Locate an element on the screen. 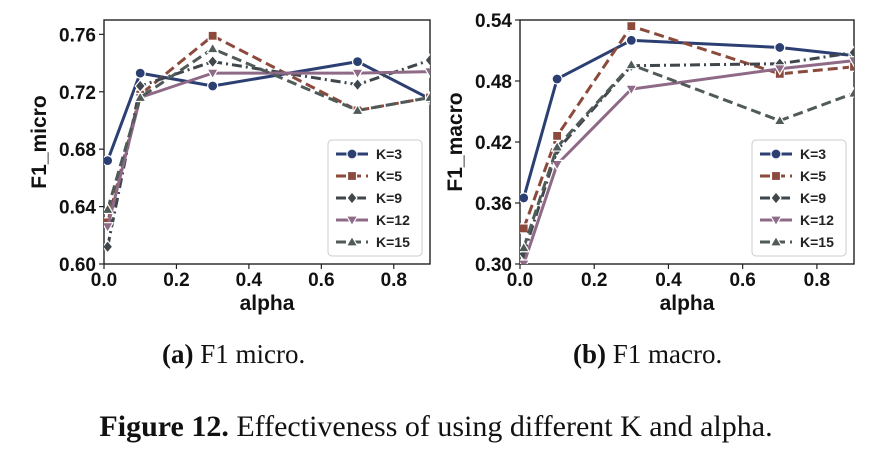 The height and width of the screenshot is (472, 872). legend-label-k12-micro: K=12 is located at coordinates (393, 220).